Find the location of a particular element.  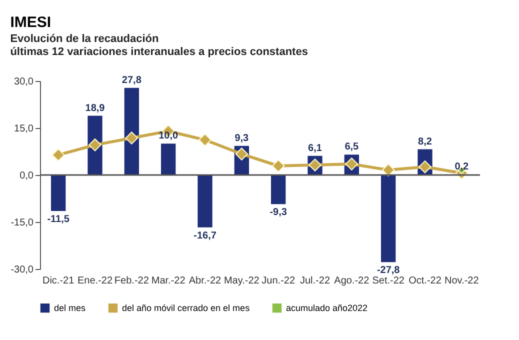

x-tick-label: Set.-22 is located at coordinates (388, 281).